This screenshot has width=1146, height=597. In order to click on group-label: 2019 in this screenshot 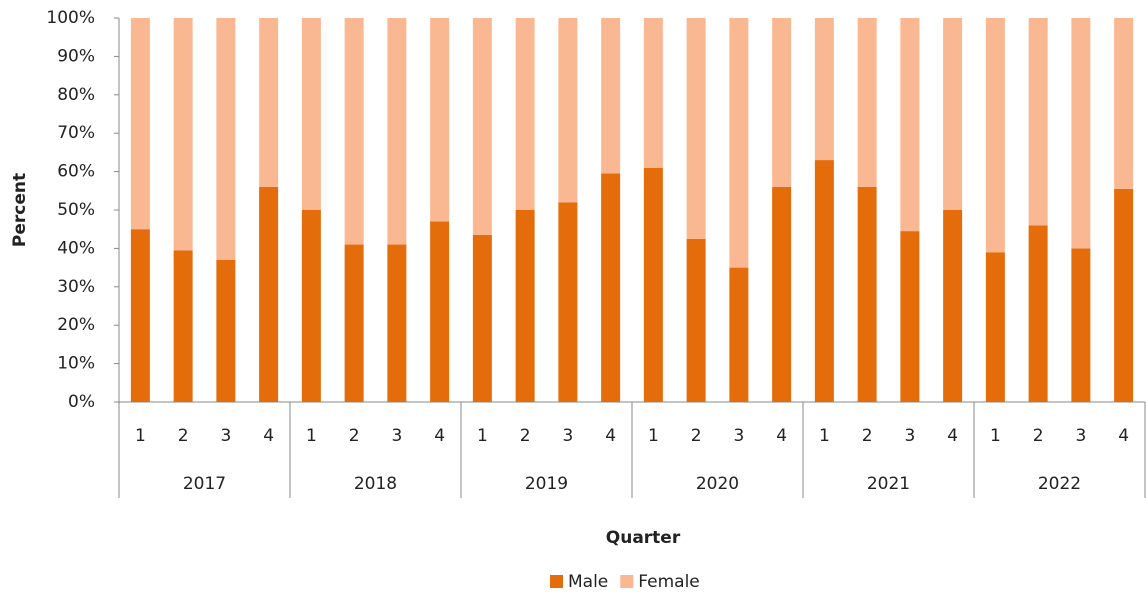, I will do `click(546, 484)`.